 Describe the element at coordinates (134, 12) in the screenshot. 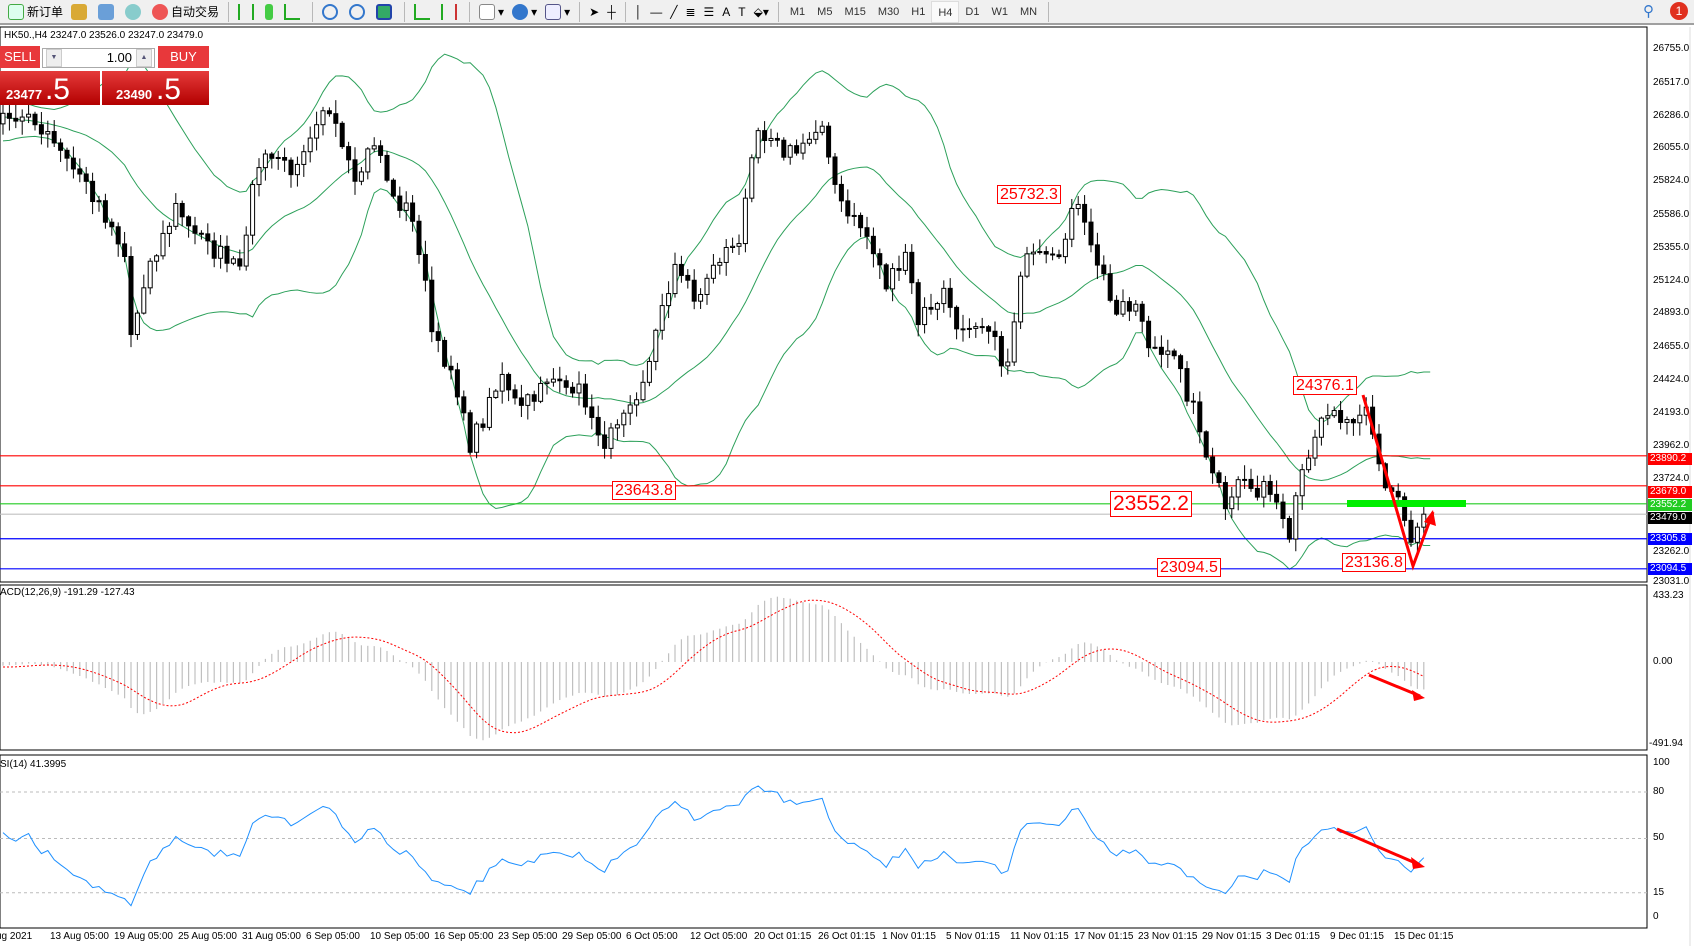

I see `signals-button` at that location.